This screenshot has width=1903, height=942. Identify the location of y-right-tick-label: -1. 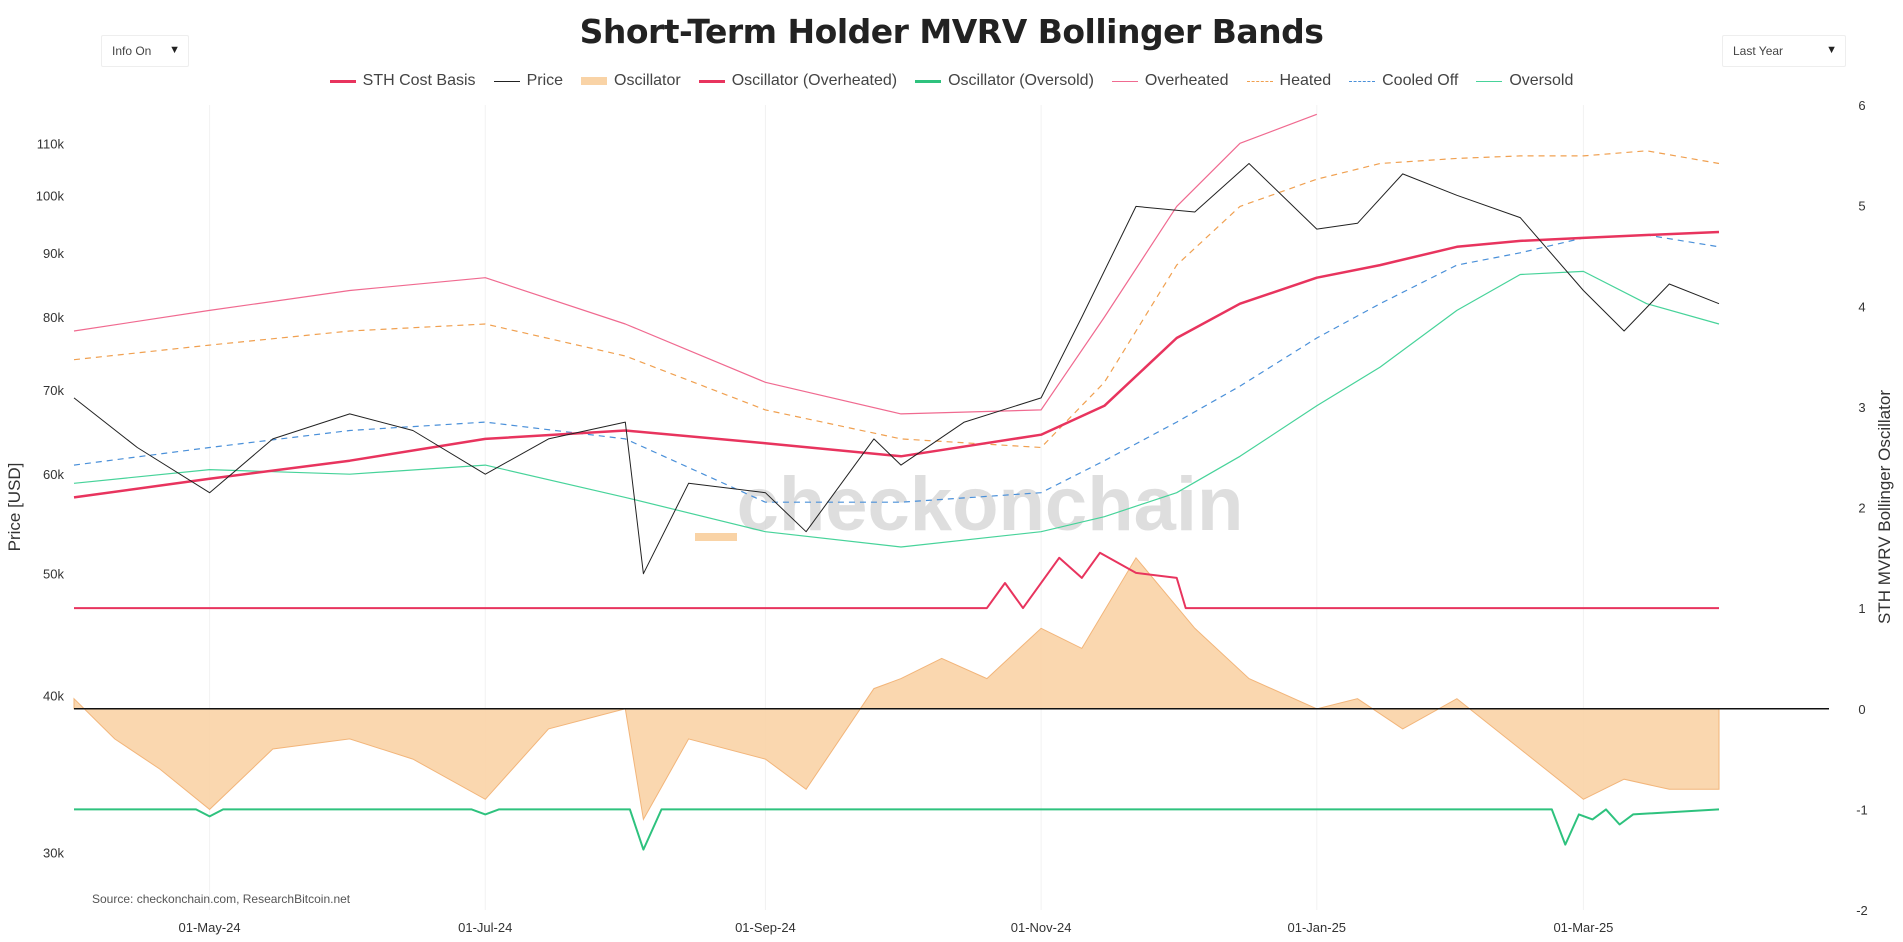
(1862, 809).